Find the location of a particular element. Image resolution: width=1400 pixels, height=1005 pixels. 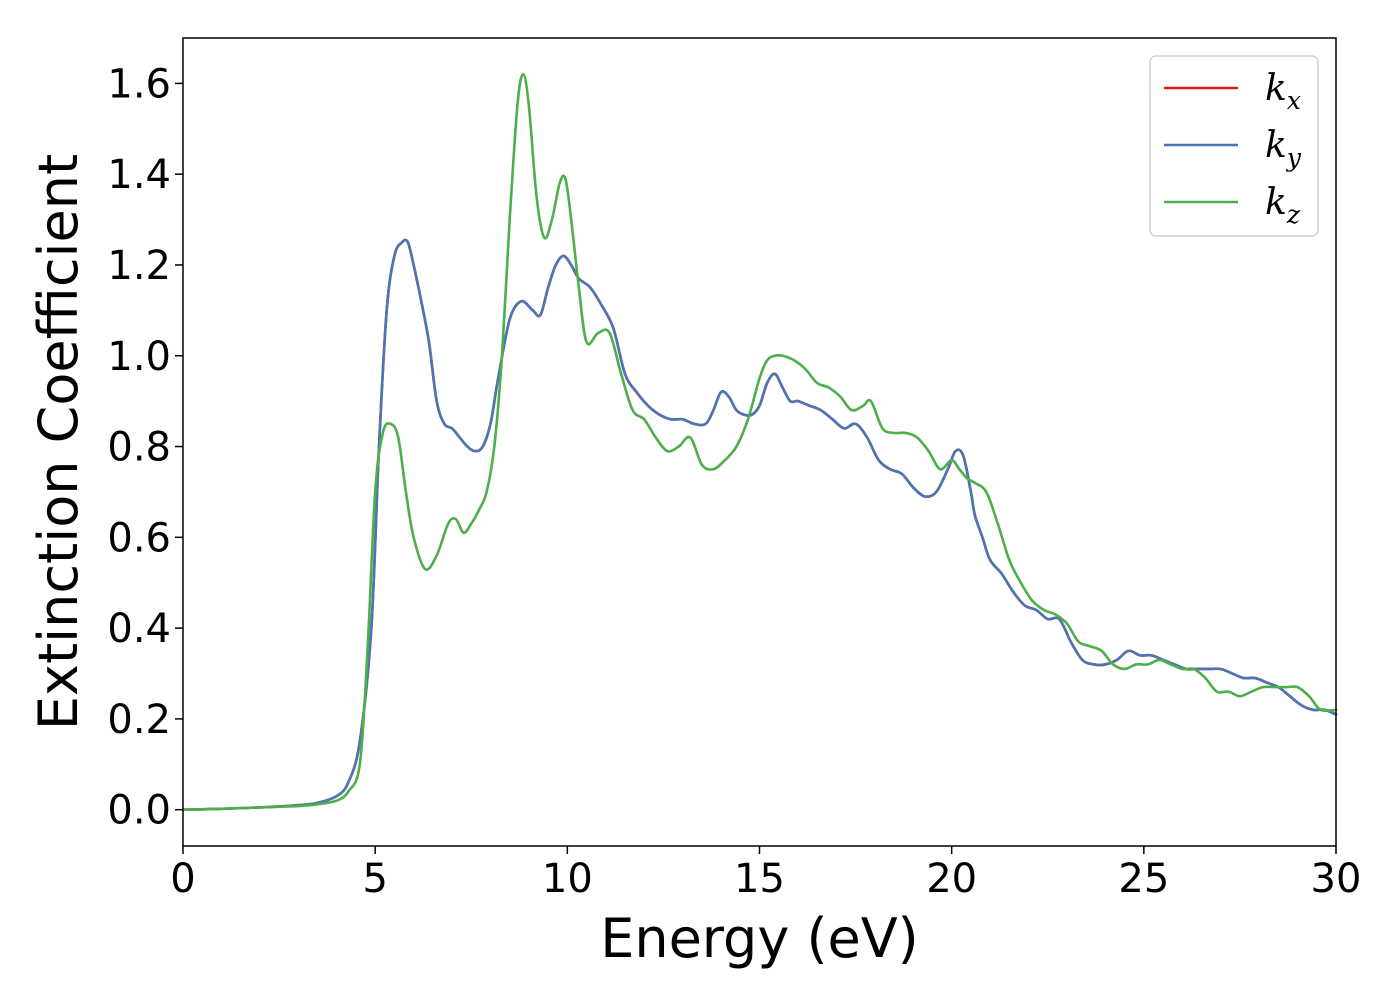

y-axis-ticks: 0.0 0.2 0.4 0.6 0.8 1.0 1.2 1.4 1.6 is located at coordinates (145, 447).